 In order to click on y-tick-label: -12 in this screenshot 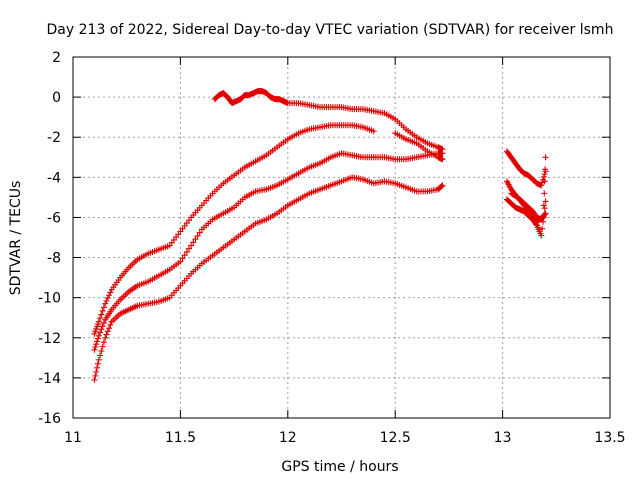, I will do `click(49, 339)`.